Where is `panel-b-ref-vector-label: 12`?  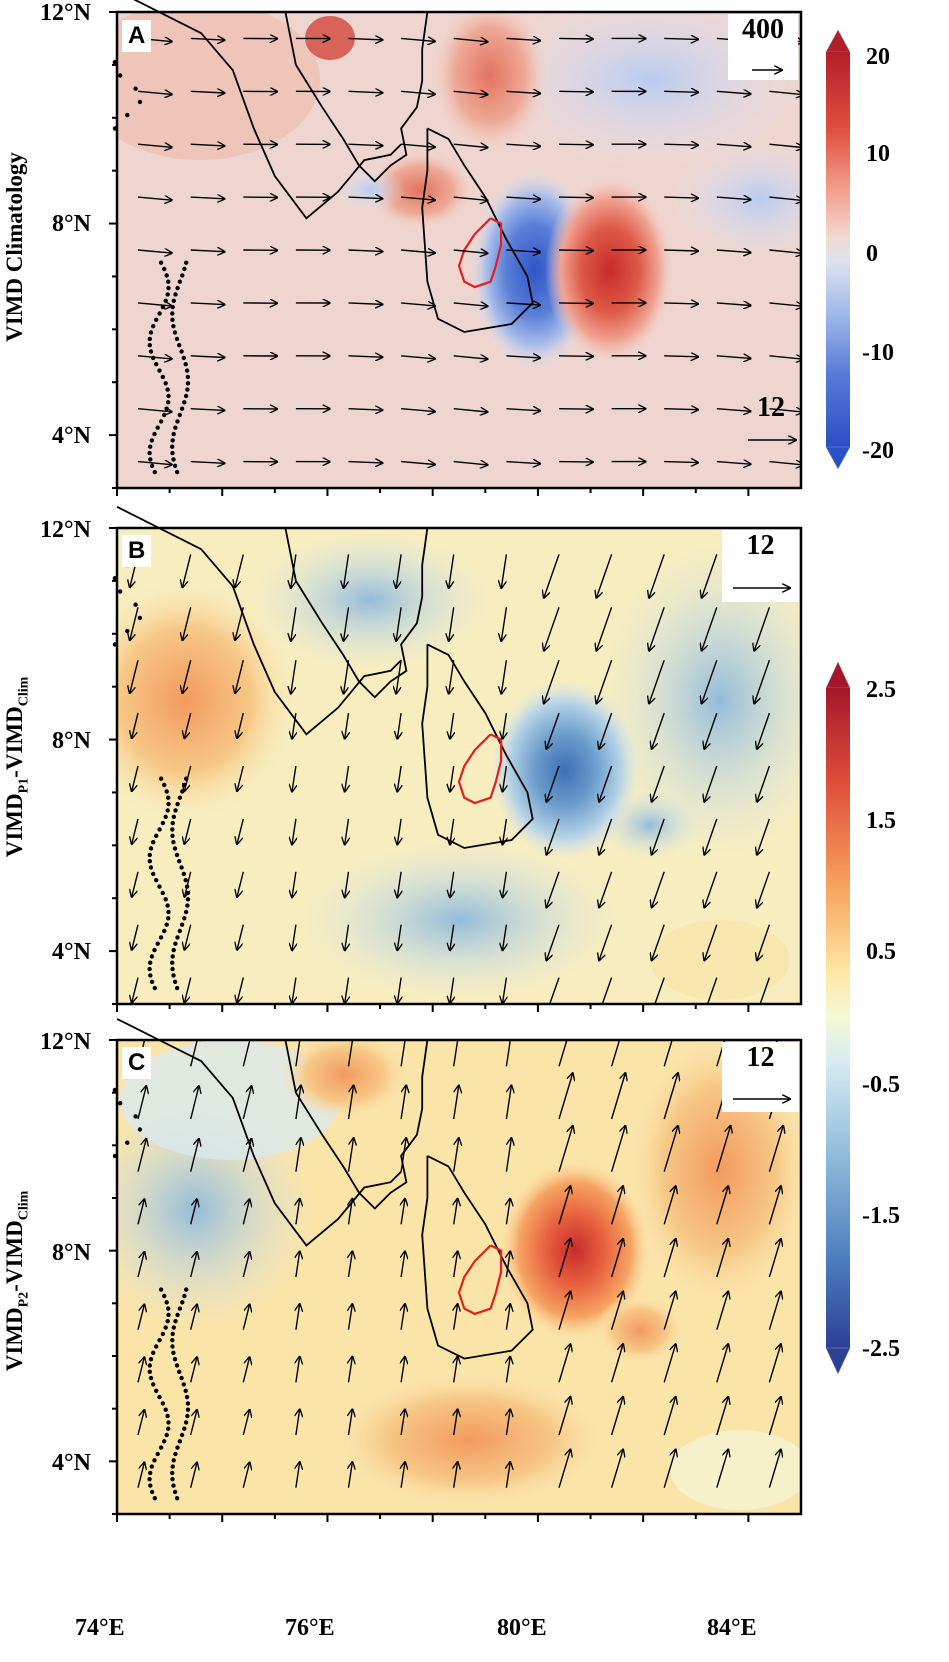
panel-b-ref-vector-label: 12 is located at coordinates (760, 545).